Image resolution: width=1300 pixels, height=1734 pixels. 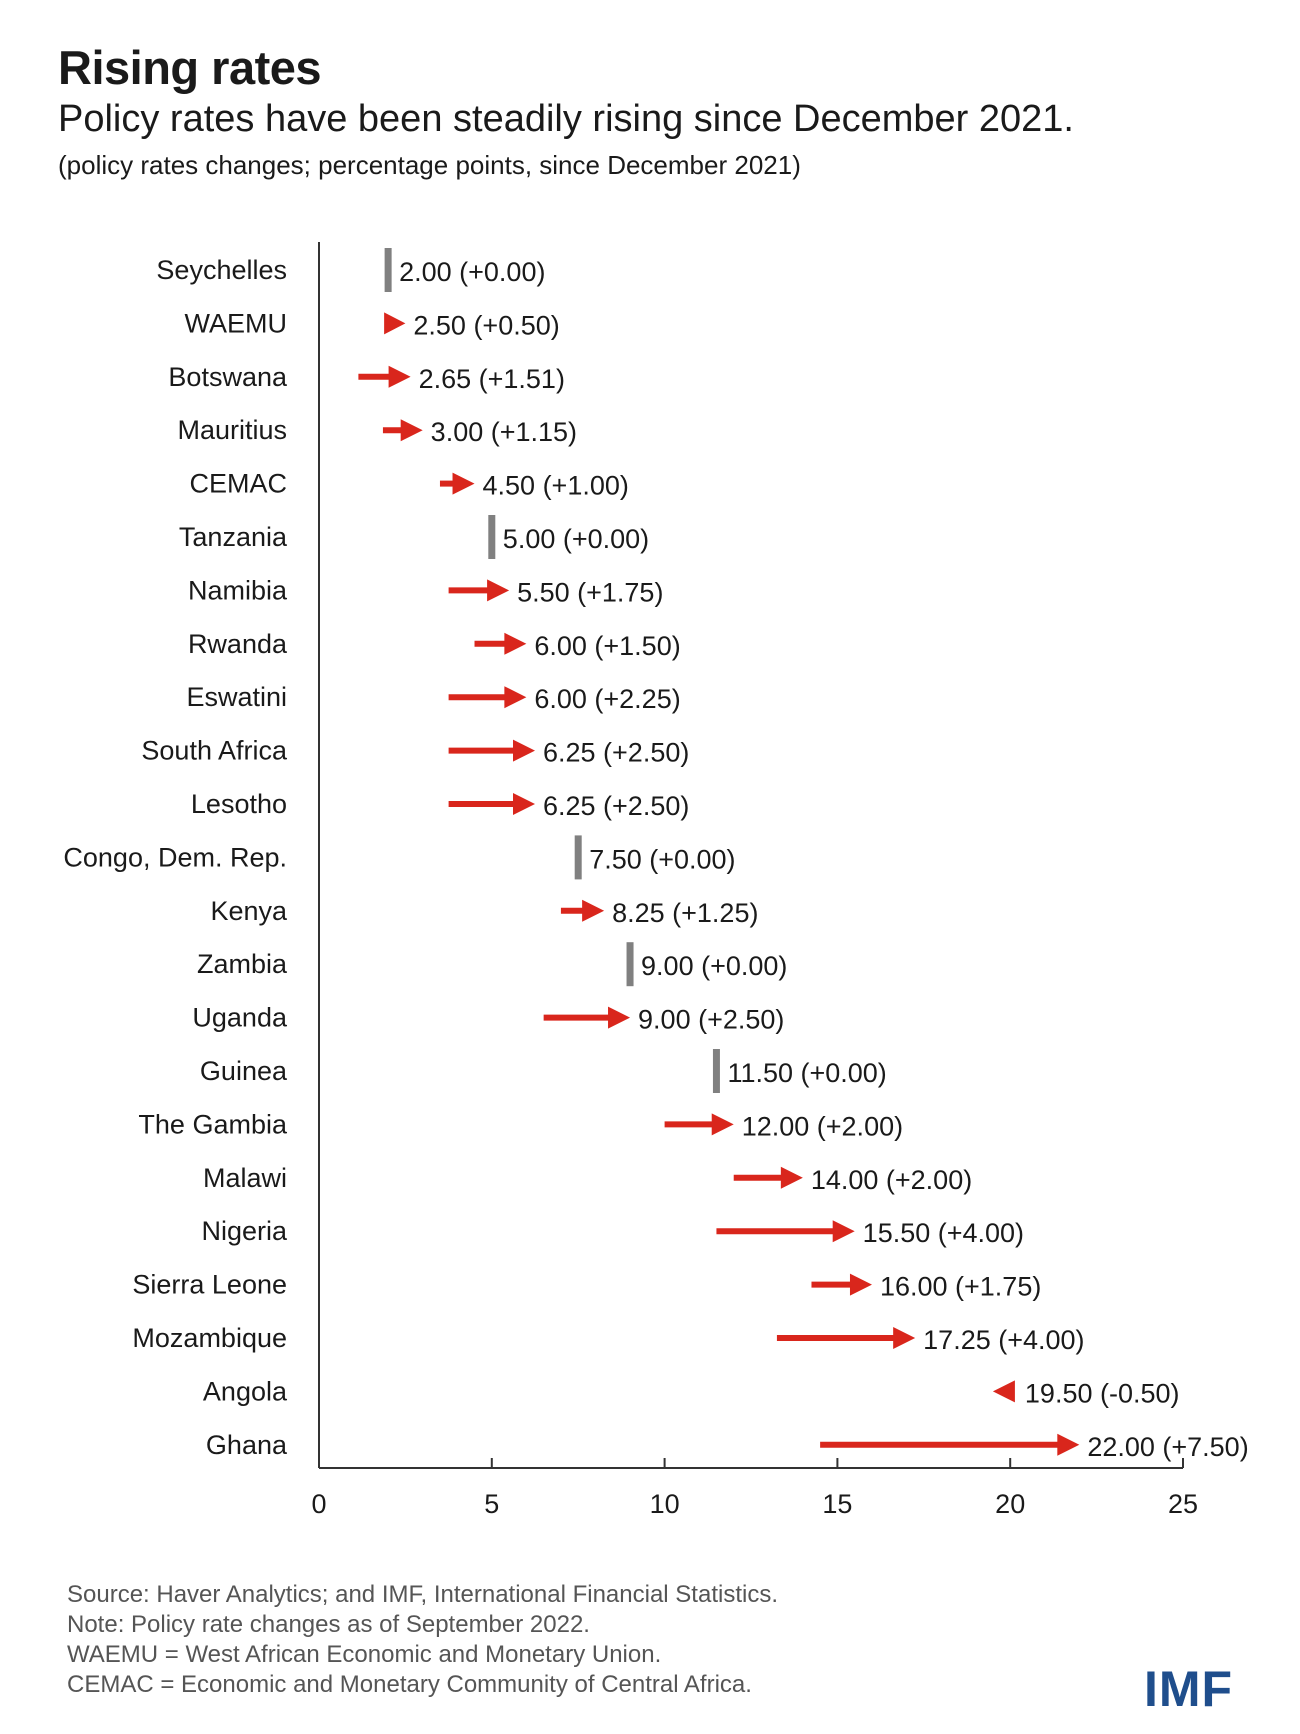 What do you see at coordinates (619, 1017) in the screenshot?
I see `arrow-head-uganda` at bounding box center [619, 1017].